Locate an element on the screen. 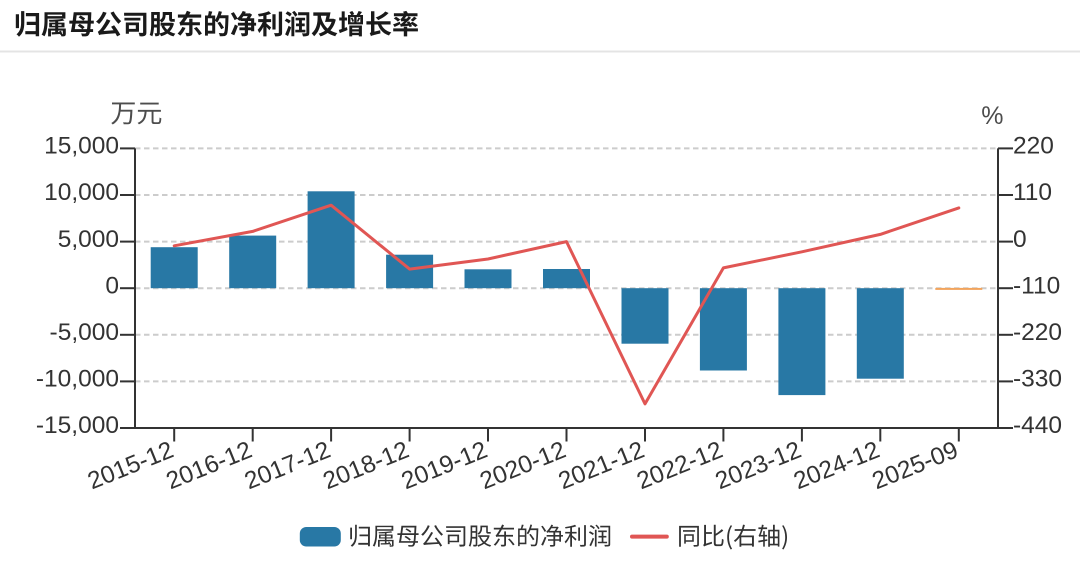 The height and width of the screenshot is (582, 1080). svg-text: 220 is located at coordinates (1033, 146).